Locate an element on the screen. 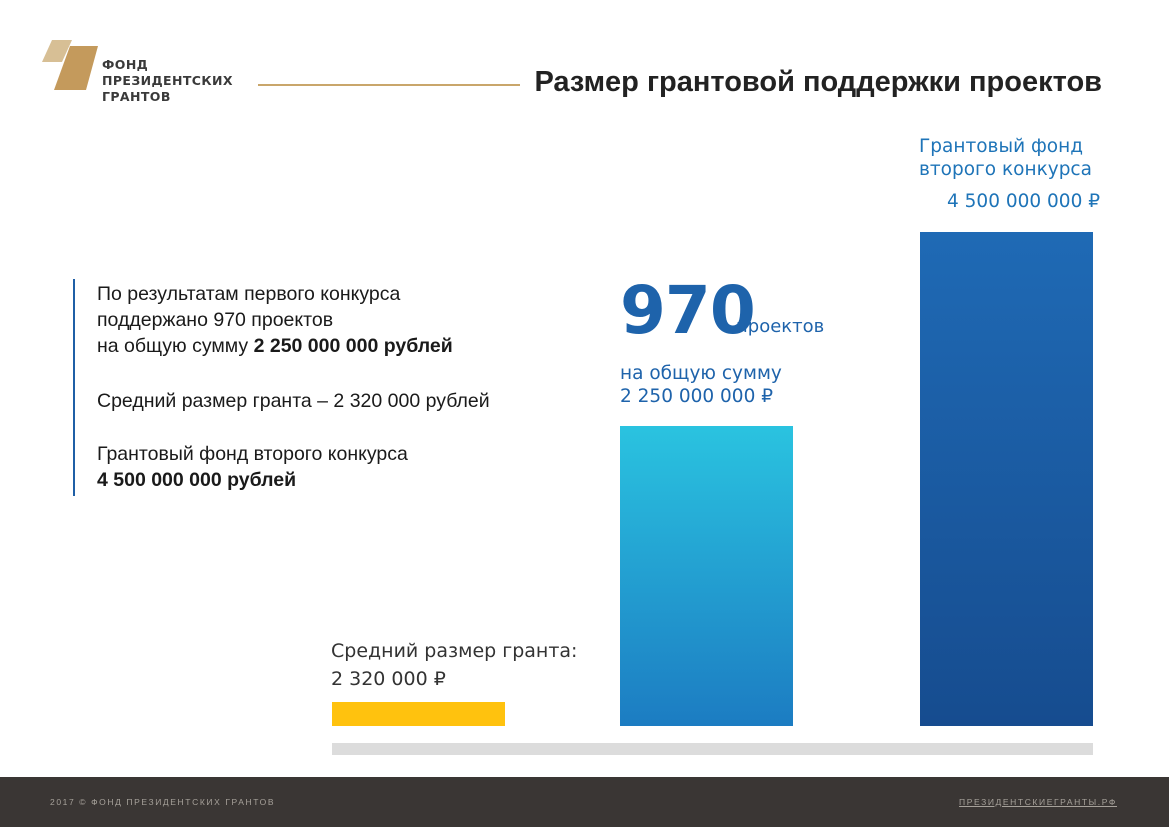 The width and height of the screenshot is (1169, 827). first-contest-sum-value: 2 250 000 000 ₽ is located at coordinates (696, 396).